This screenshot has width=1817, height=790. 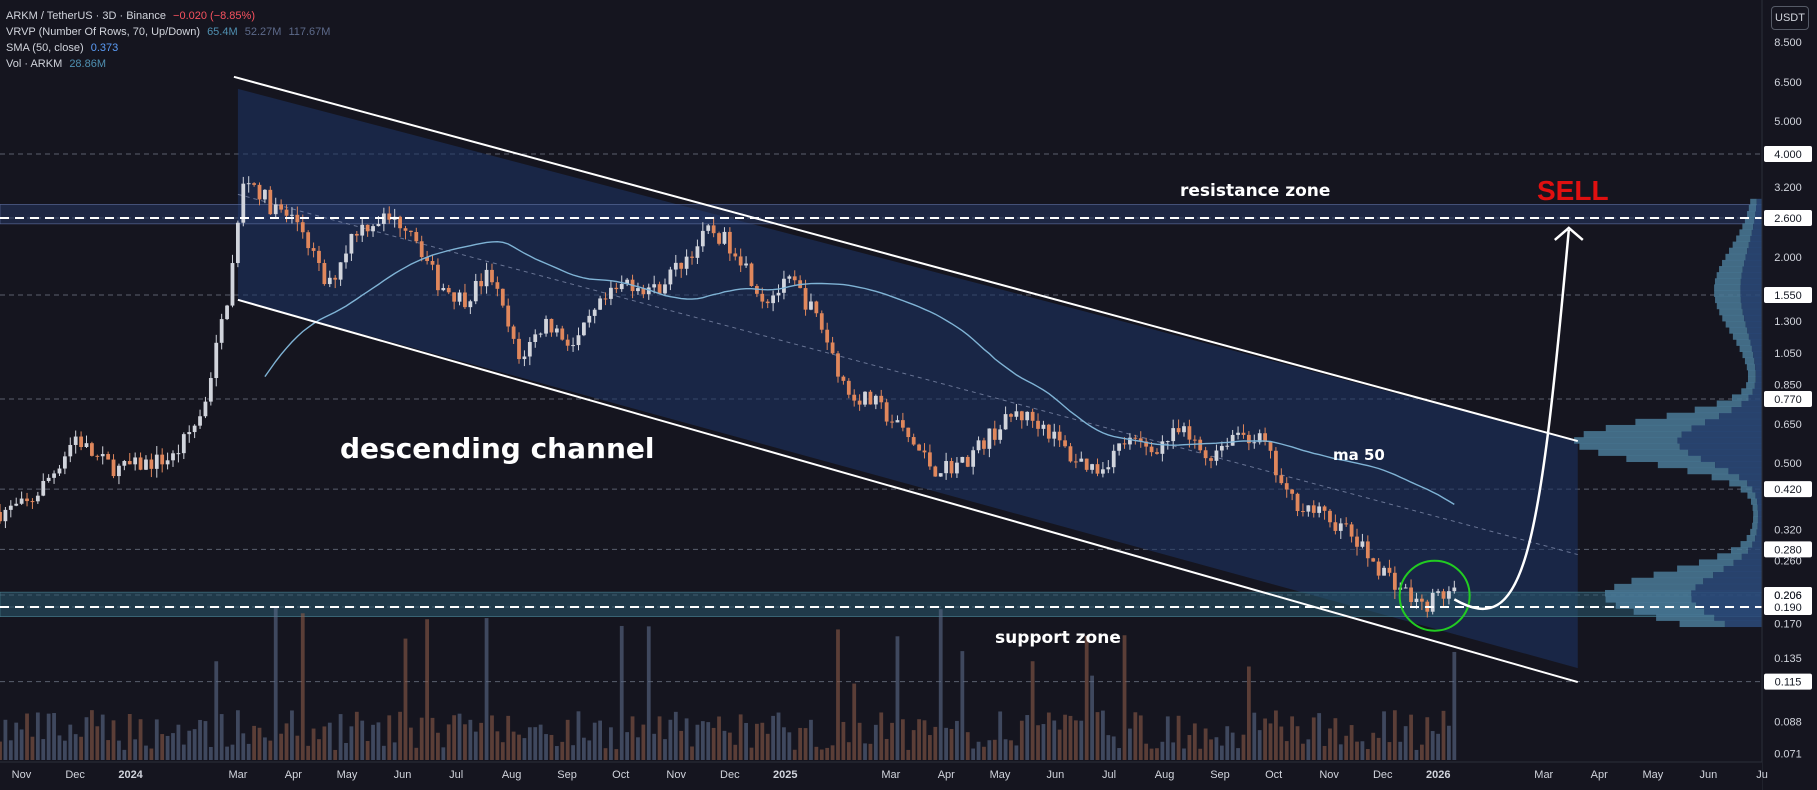 What do you see at coordinates (1788, 219) in the screenshot?
I see `price-tick-label: 2.600` at bounding box center [1788, 219].